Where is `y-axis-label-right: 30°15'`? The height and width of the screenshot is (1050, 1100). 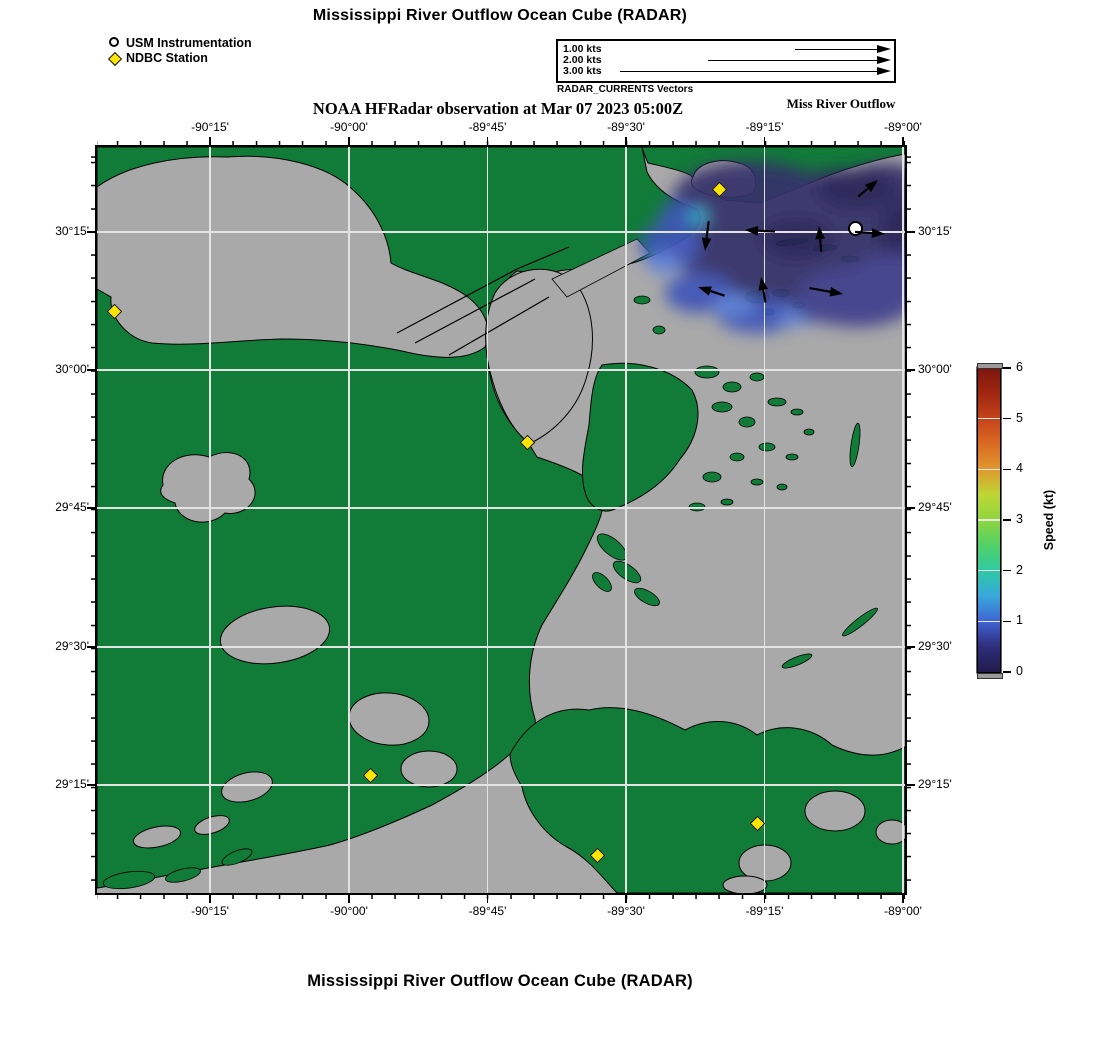 y-axis-label-right: 30°15' is located at coordinates (935, 230).